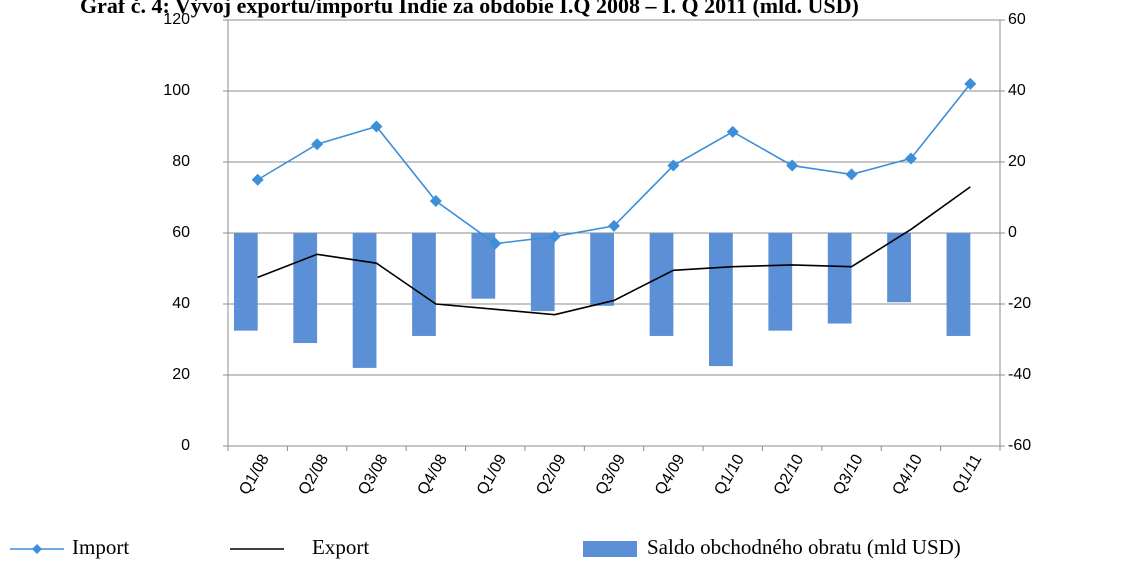 The height and width of the screenshot is (563, 1127). I want to click on x-tick-label: Q1/10, so click(729, 475).